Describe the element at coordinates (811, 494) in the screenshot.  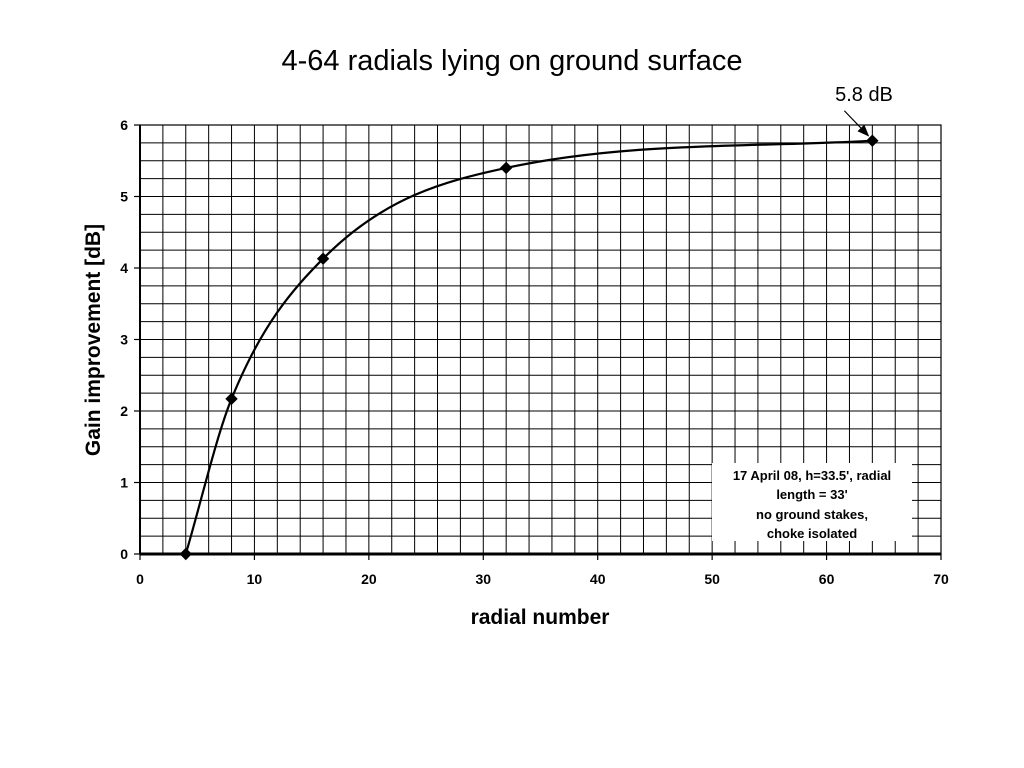
I see `note-line-2: length = 33'` at that location.